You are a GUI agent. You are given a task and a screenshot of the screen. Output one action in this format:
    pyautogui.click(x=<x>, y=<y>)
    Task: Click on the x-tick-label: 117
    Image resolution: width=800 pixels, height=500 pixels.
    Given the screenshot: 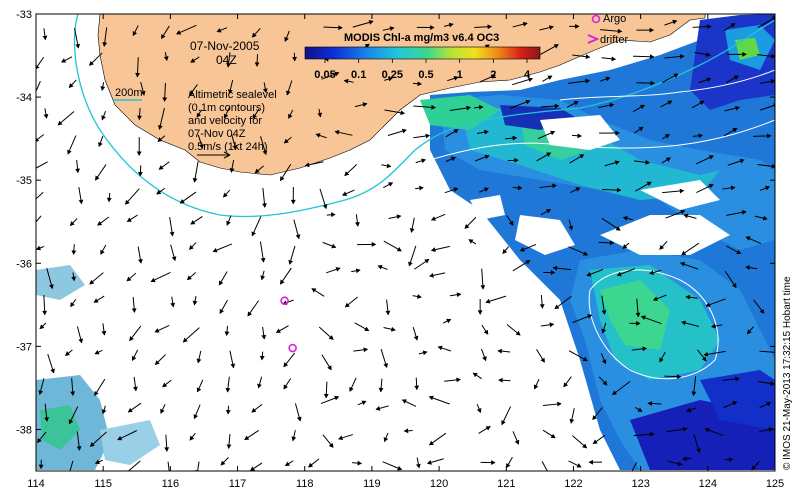 What is the action you would take?
    pyautogui.click(x=238, y=484)
    